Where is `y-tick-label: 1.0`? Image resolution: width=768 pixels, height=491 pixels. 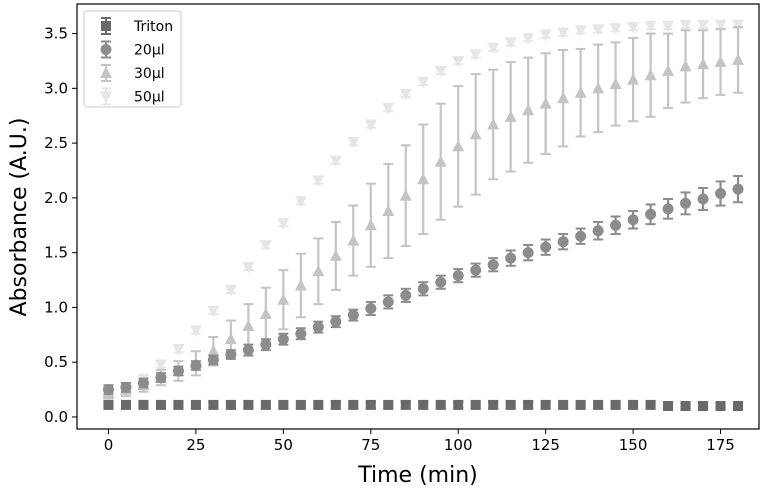 y-tick-label: 1.0 is located at coordinates (56, 307).